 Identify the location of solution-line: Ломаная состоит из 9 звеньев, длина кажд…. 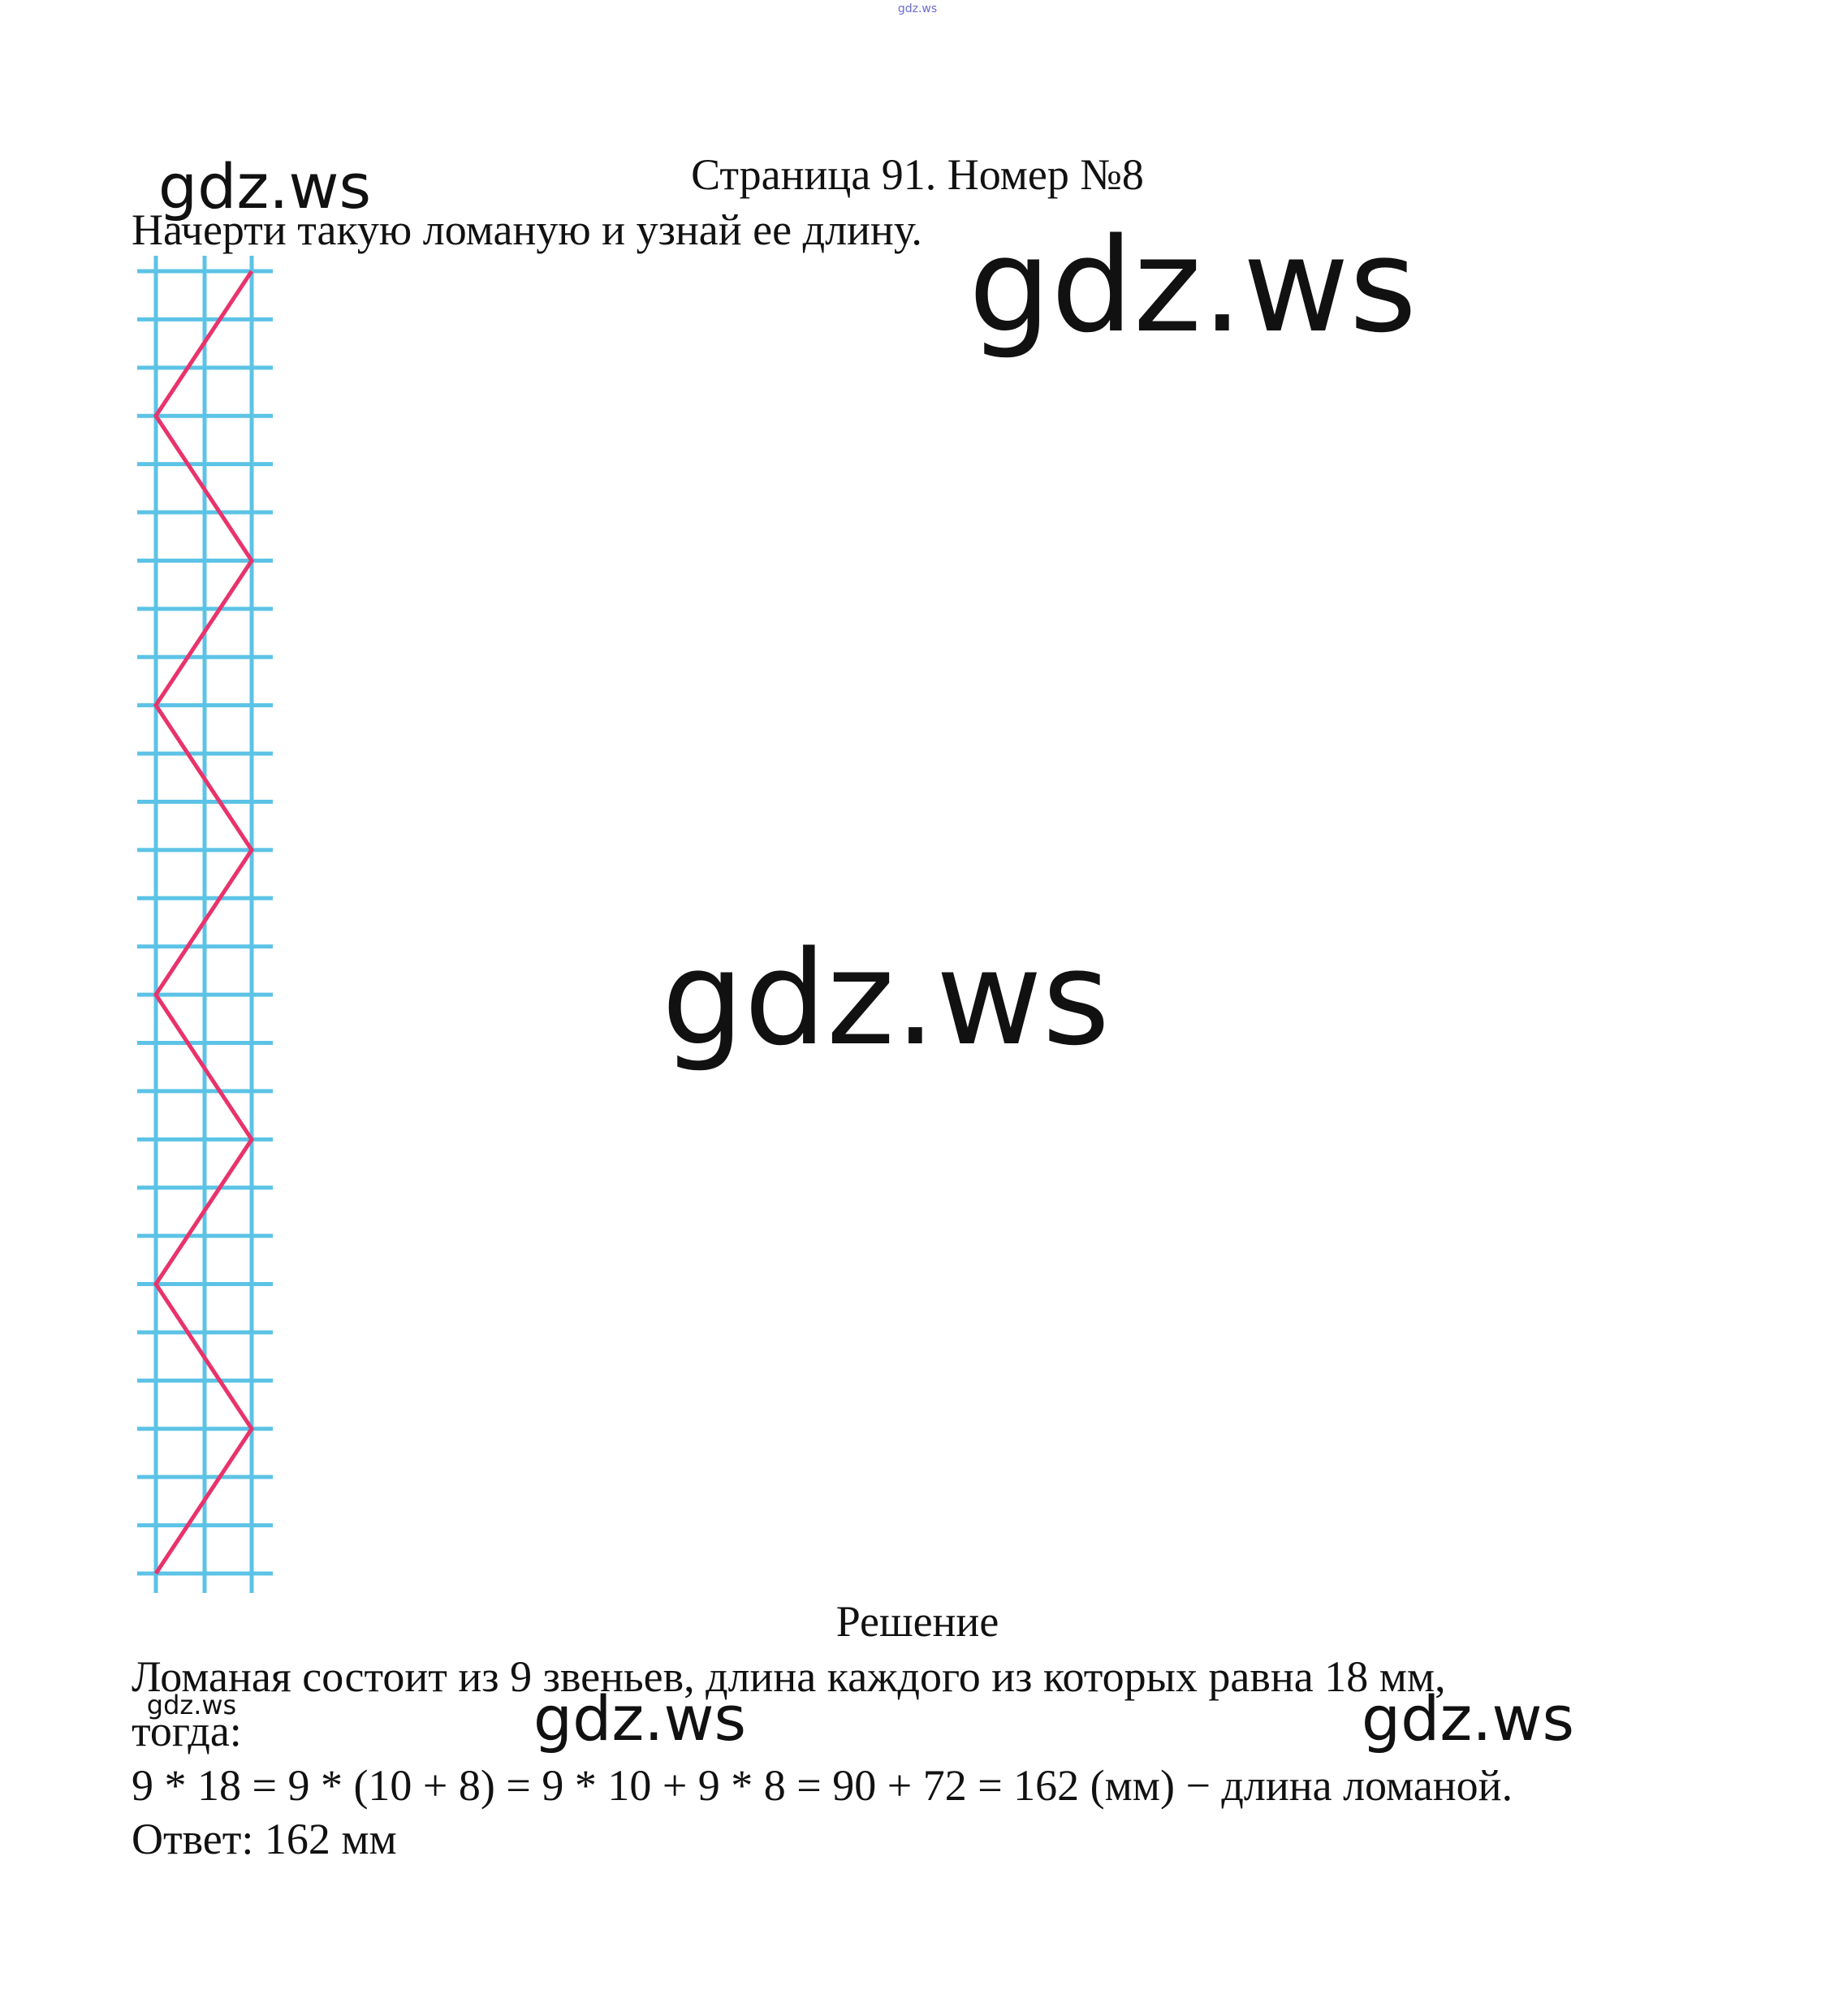
(789, 1676).